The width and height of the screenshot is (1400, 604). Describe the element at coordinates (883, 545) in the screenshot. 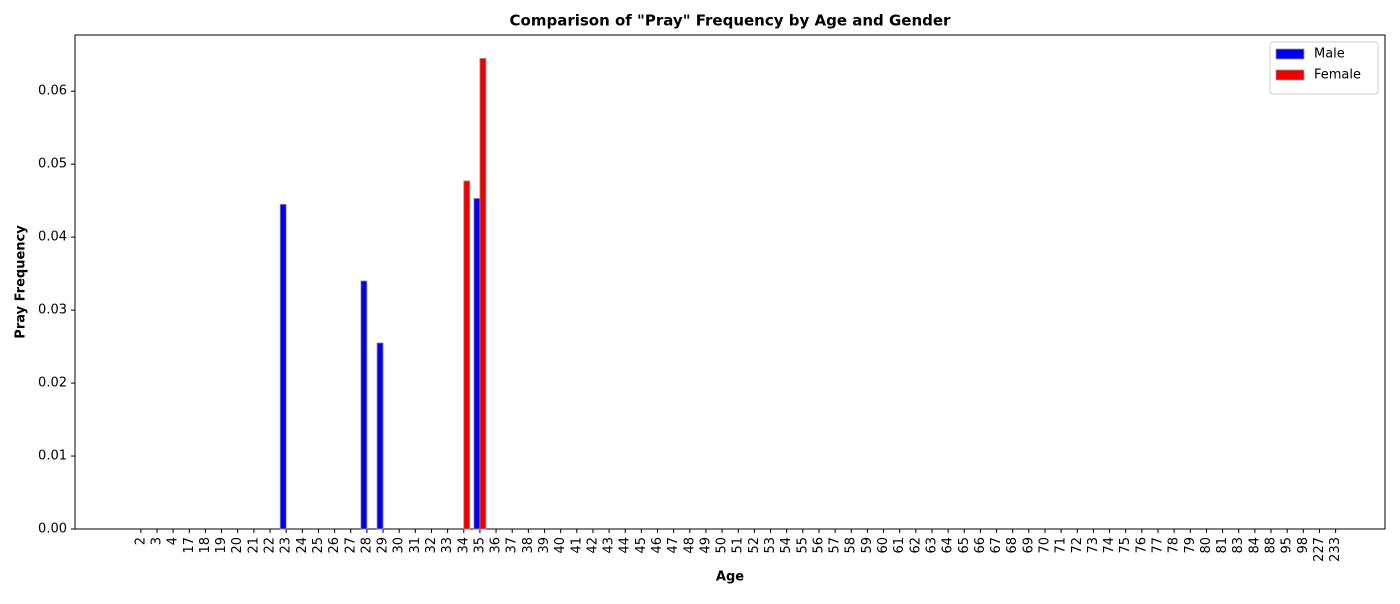

I see `x-tick-label: 60` at that location.